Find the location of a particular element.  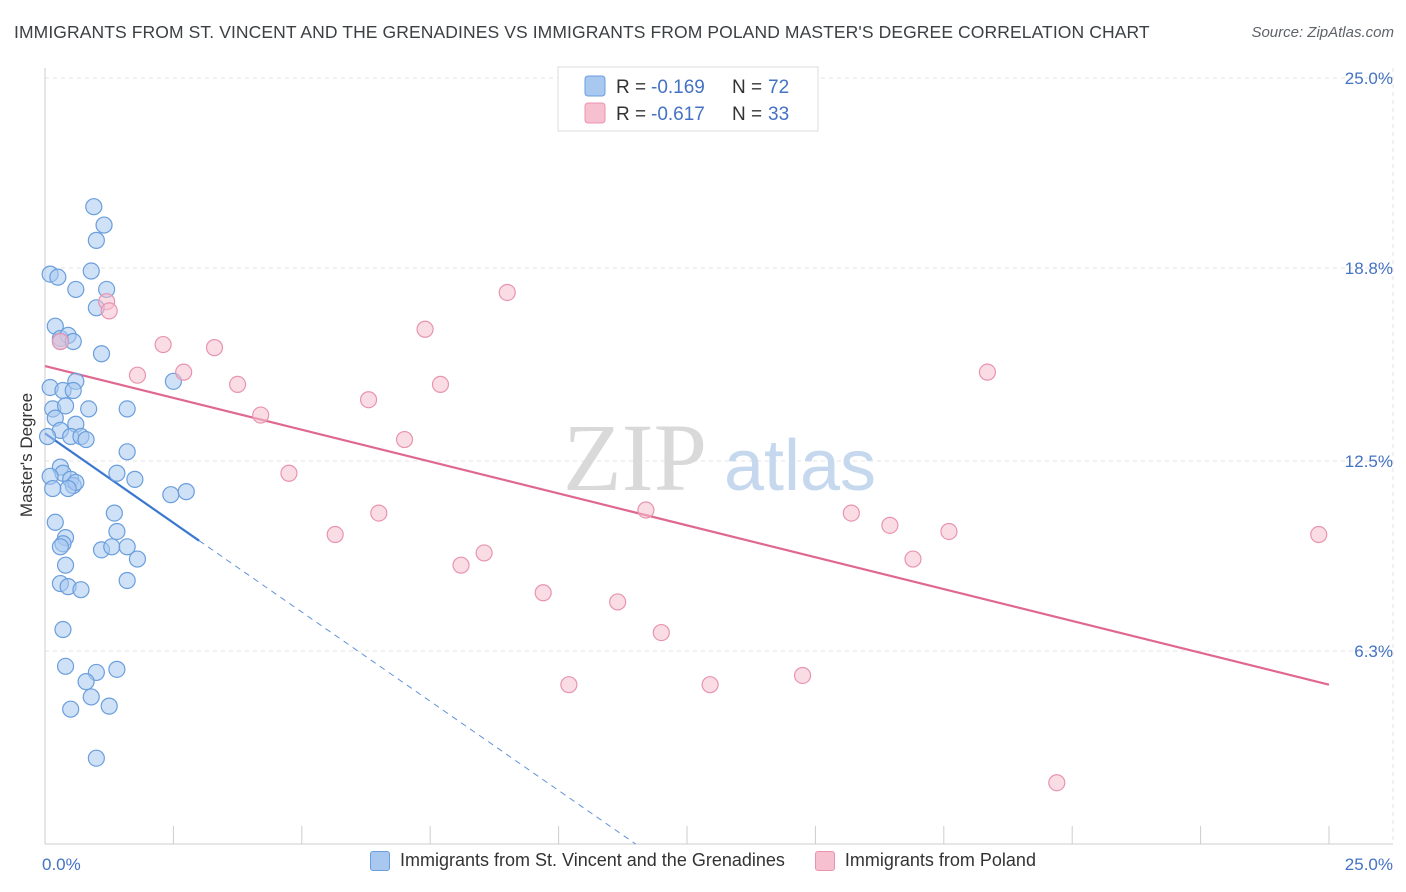

y-tick-label: 6.3% is located at coordinates (1373, 651).